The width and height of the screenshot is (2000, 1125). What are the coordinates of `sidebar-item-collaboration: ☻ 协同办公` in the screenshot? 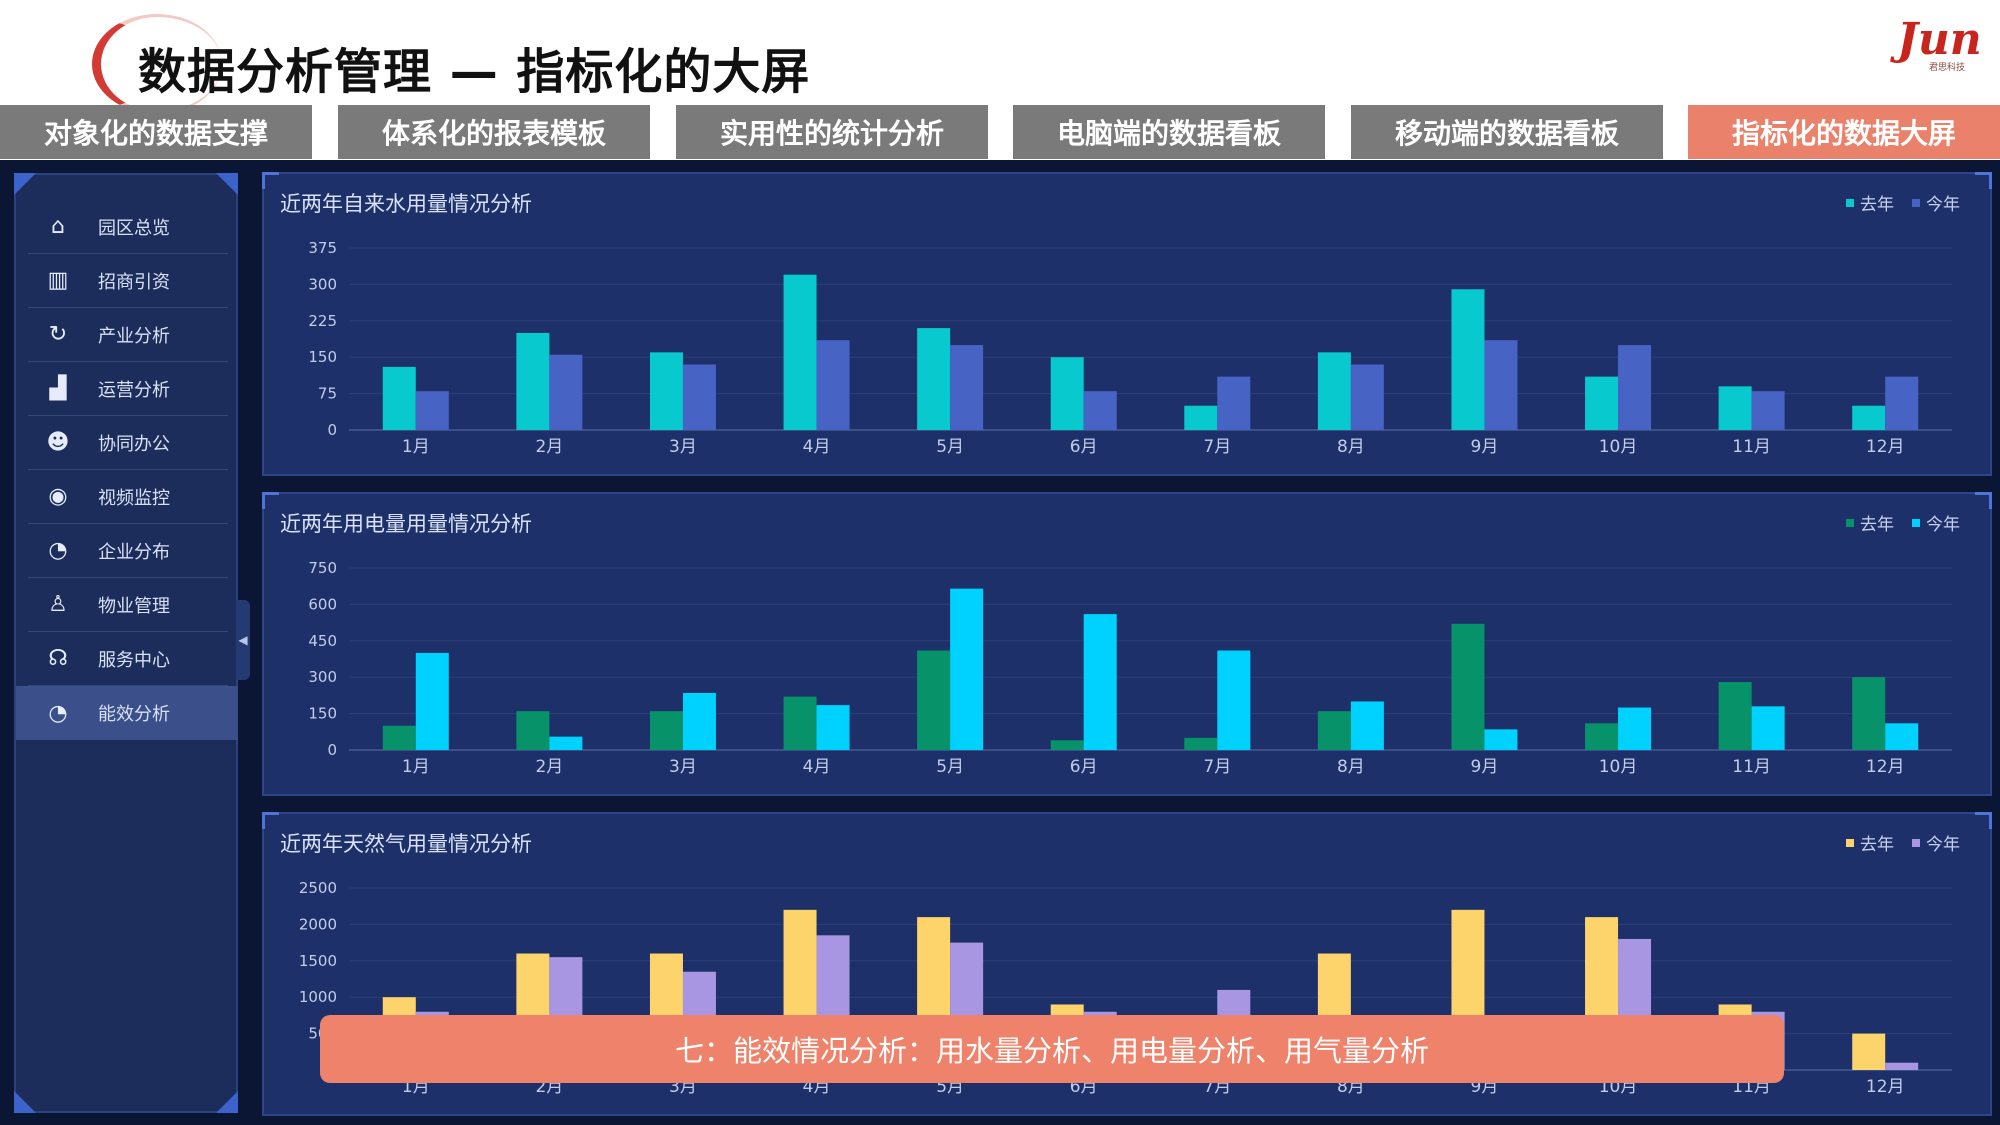 It's located at (128, 443).